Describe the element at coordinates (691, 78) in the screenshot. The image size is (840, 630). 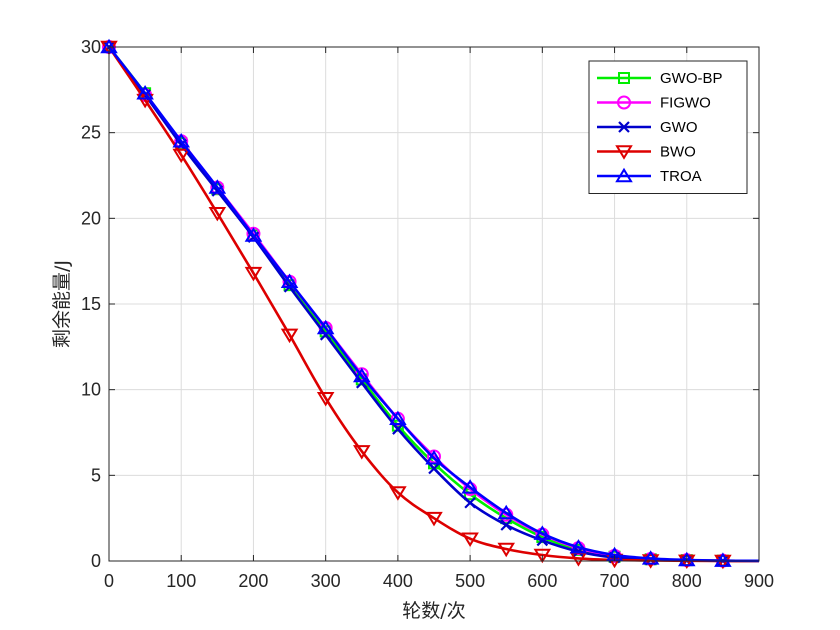
I see `legend-label: GWO-BP` at that location.